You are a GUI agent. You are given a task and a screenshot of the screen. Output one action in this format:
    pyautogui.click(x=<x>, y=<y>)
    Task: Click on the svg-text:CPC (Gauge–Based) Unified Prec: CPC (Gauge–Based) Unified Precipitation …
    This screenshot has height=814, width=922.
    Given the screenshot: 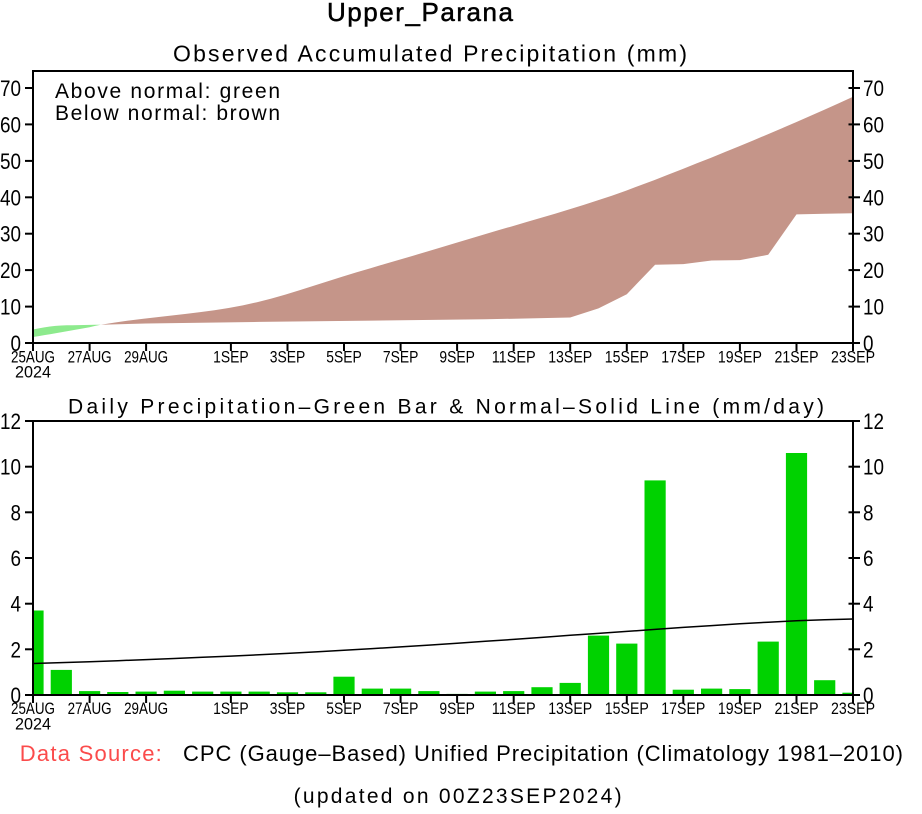 What is the action you would take?
    pyautogui.click(x=543, y=753)
    